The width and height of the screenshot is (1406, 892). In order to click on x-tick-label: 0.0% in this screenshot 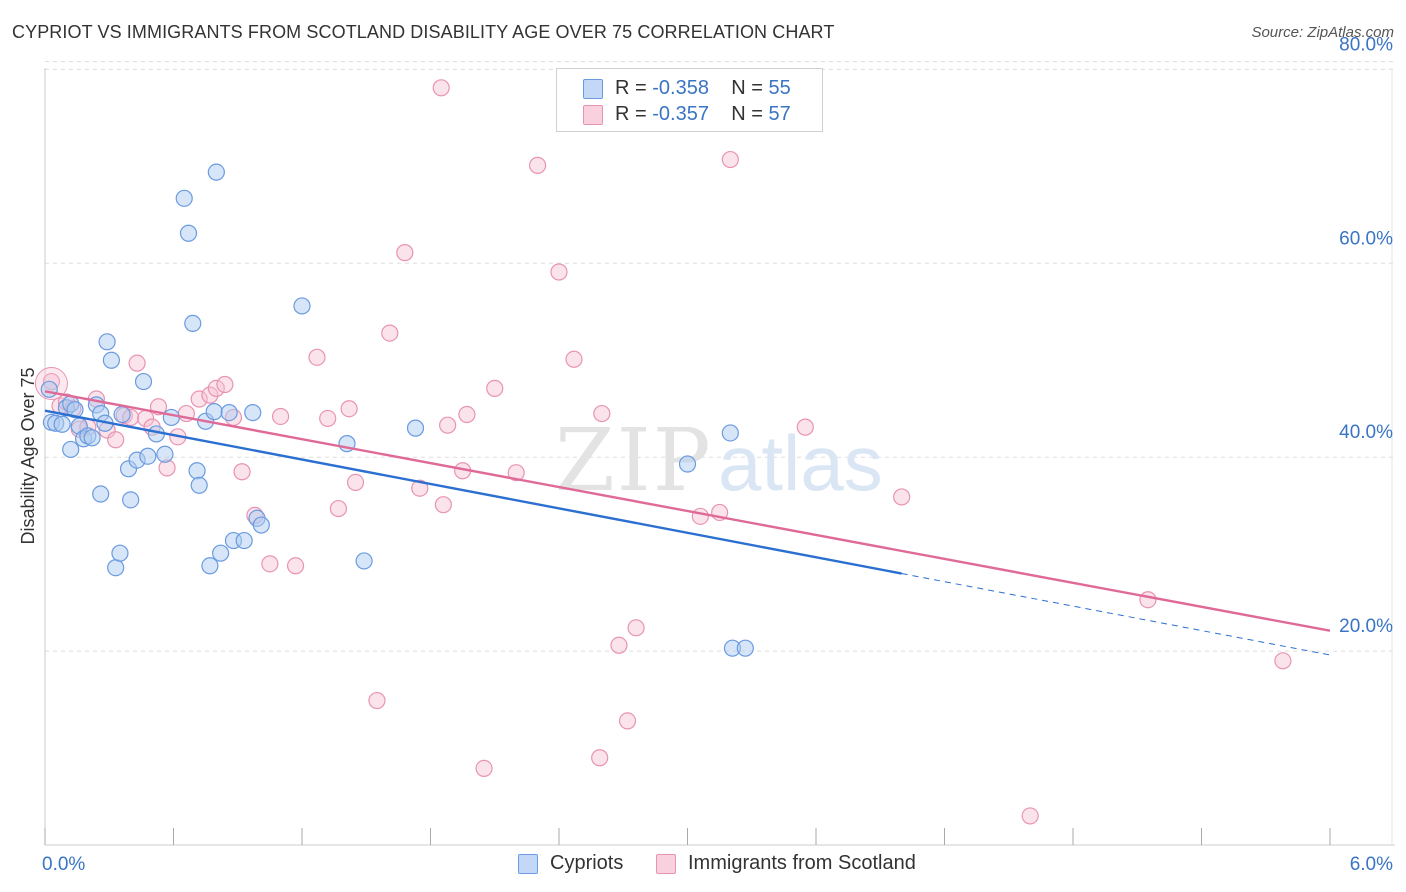, I will do `click(63, 864)`.